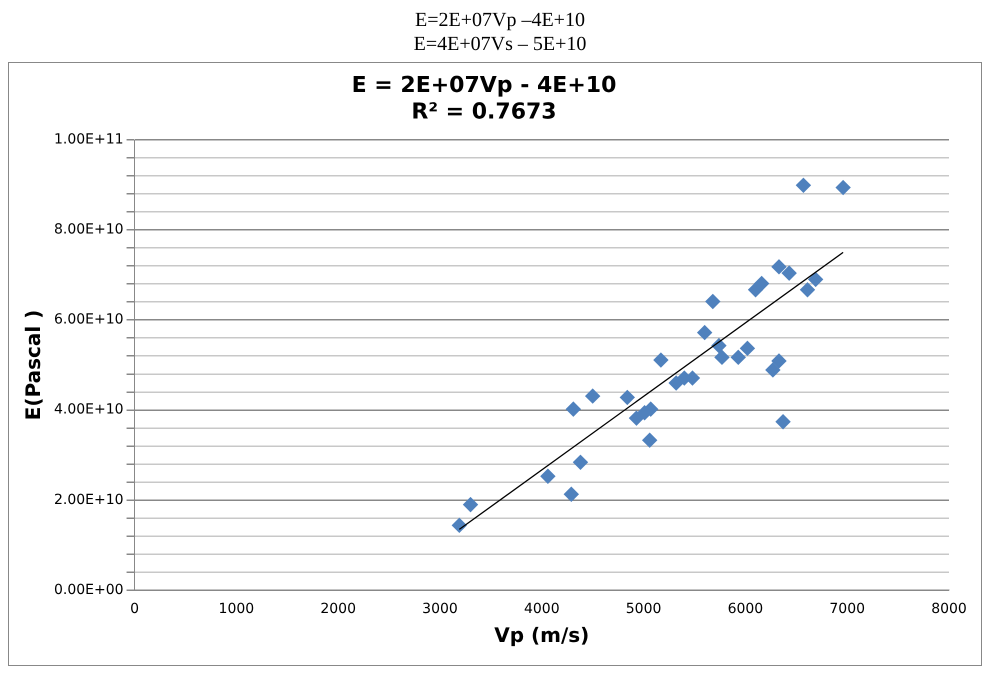 The width and height of the screenshot is (1000, 686). I want to click on x-tick-label: 0, so click(135, 609).